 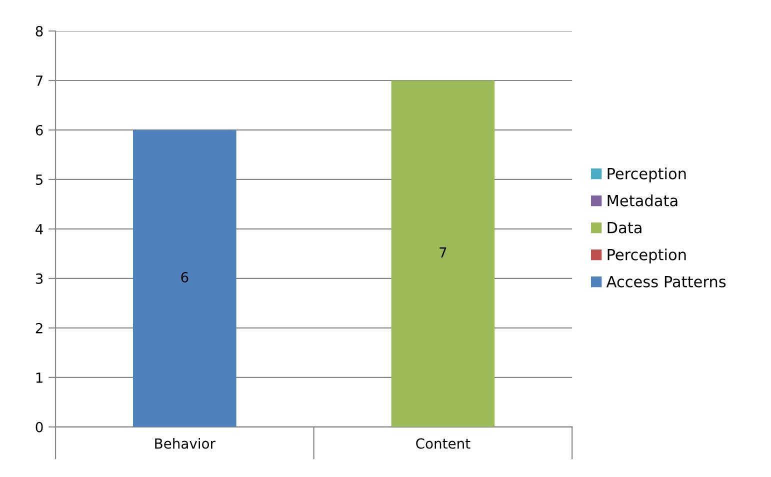 What do you see at coordinates (625, 228) in the screenshot?
I see `legend-label: Data` at bounding box center [625, 228].